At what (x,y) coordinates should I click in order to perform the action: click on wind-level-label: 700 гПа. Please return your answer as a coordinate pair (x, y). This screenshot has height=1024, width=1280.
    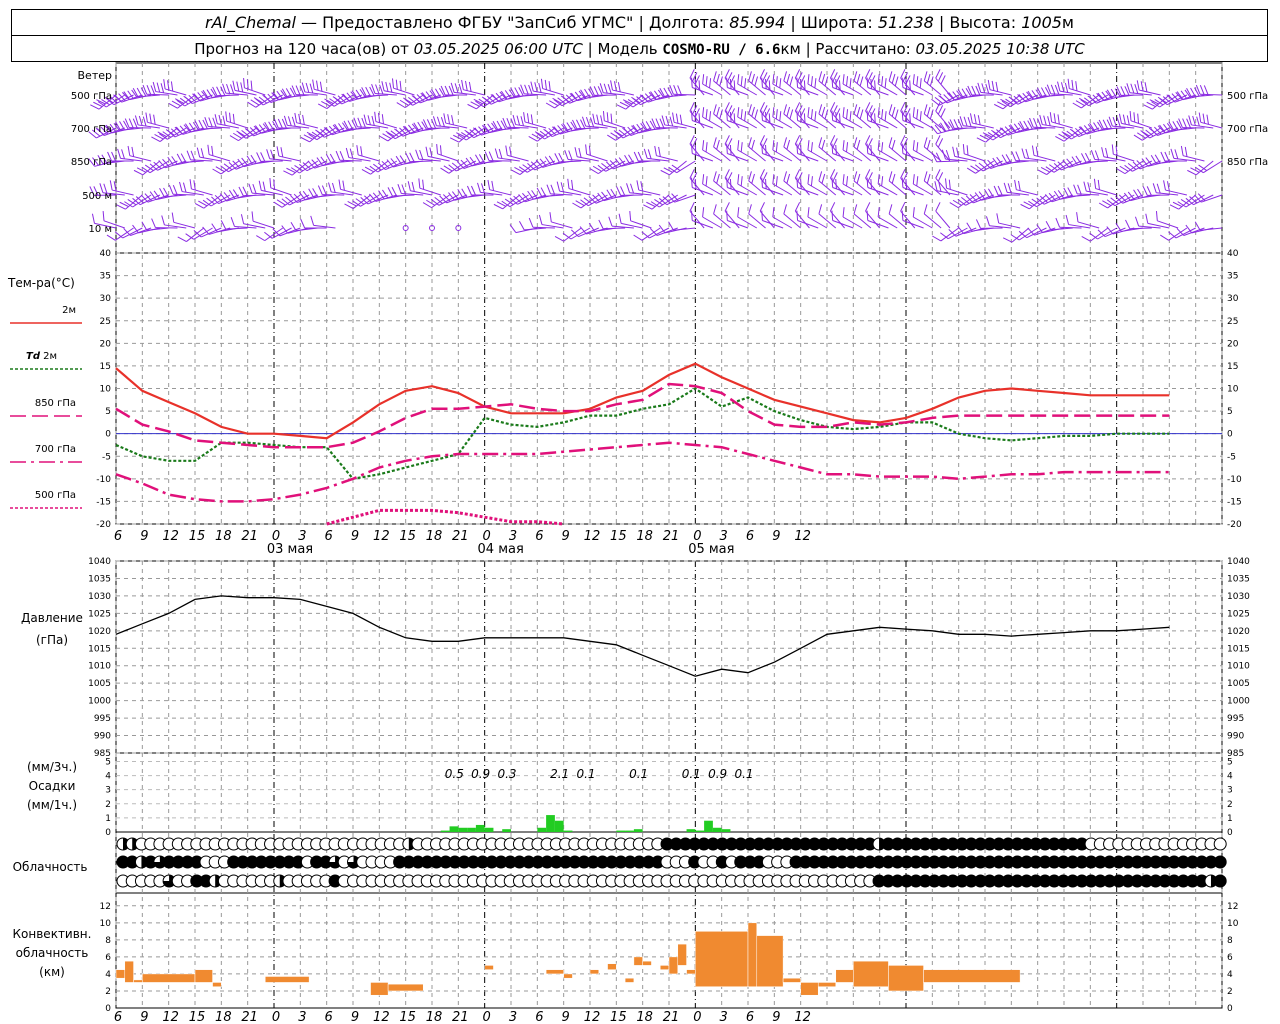
    Looking at the image, I should click on (91, 129).